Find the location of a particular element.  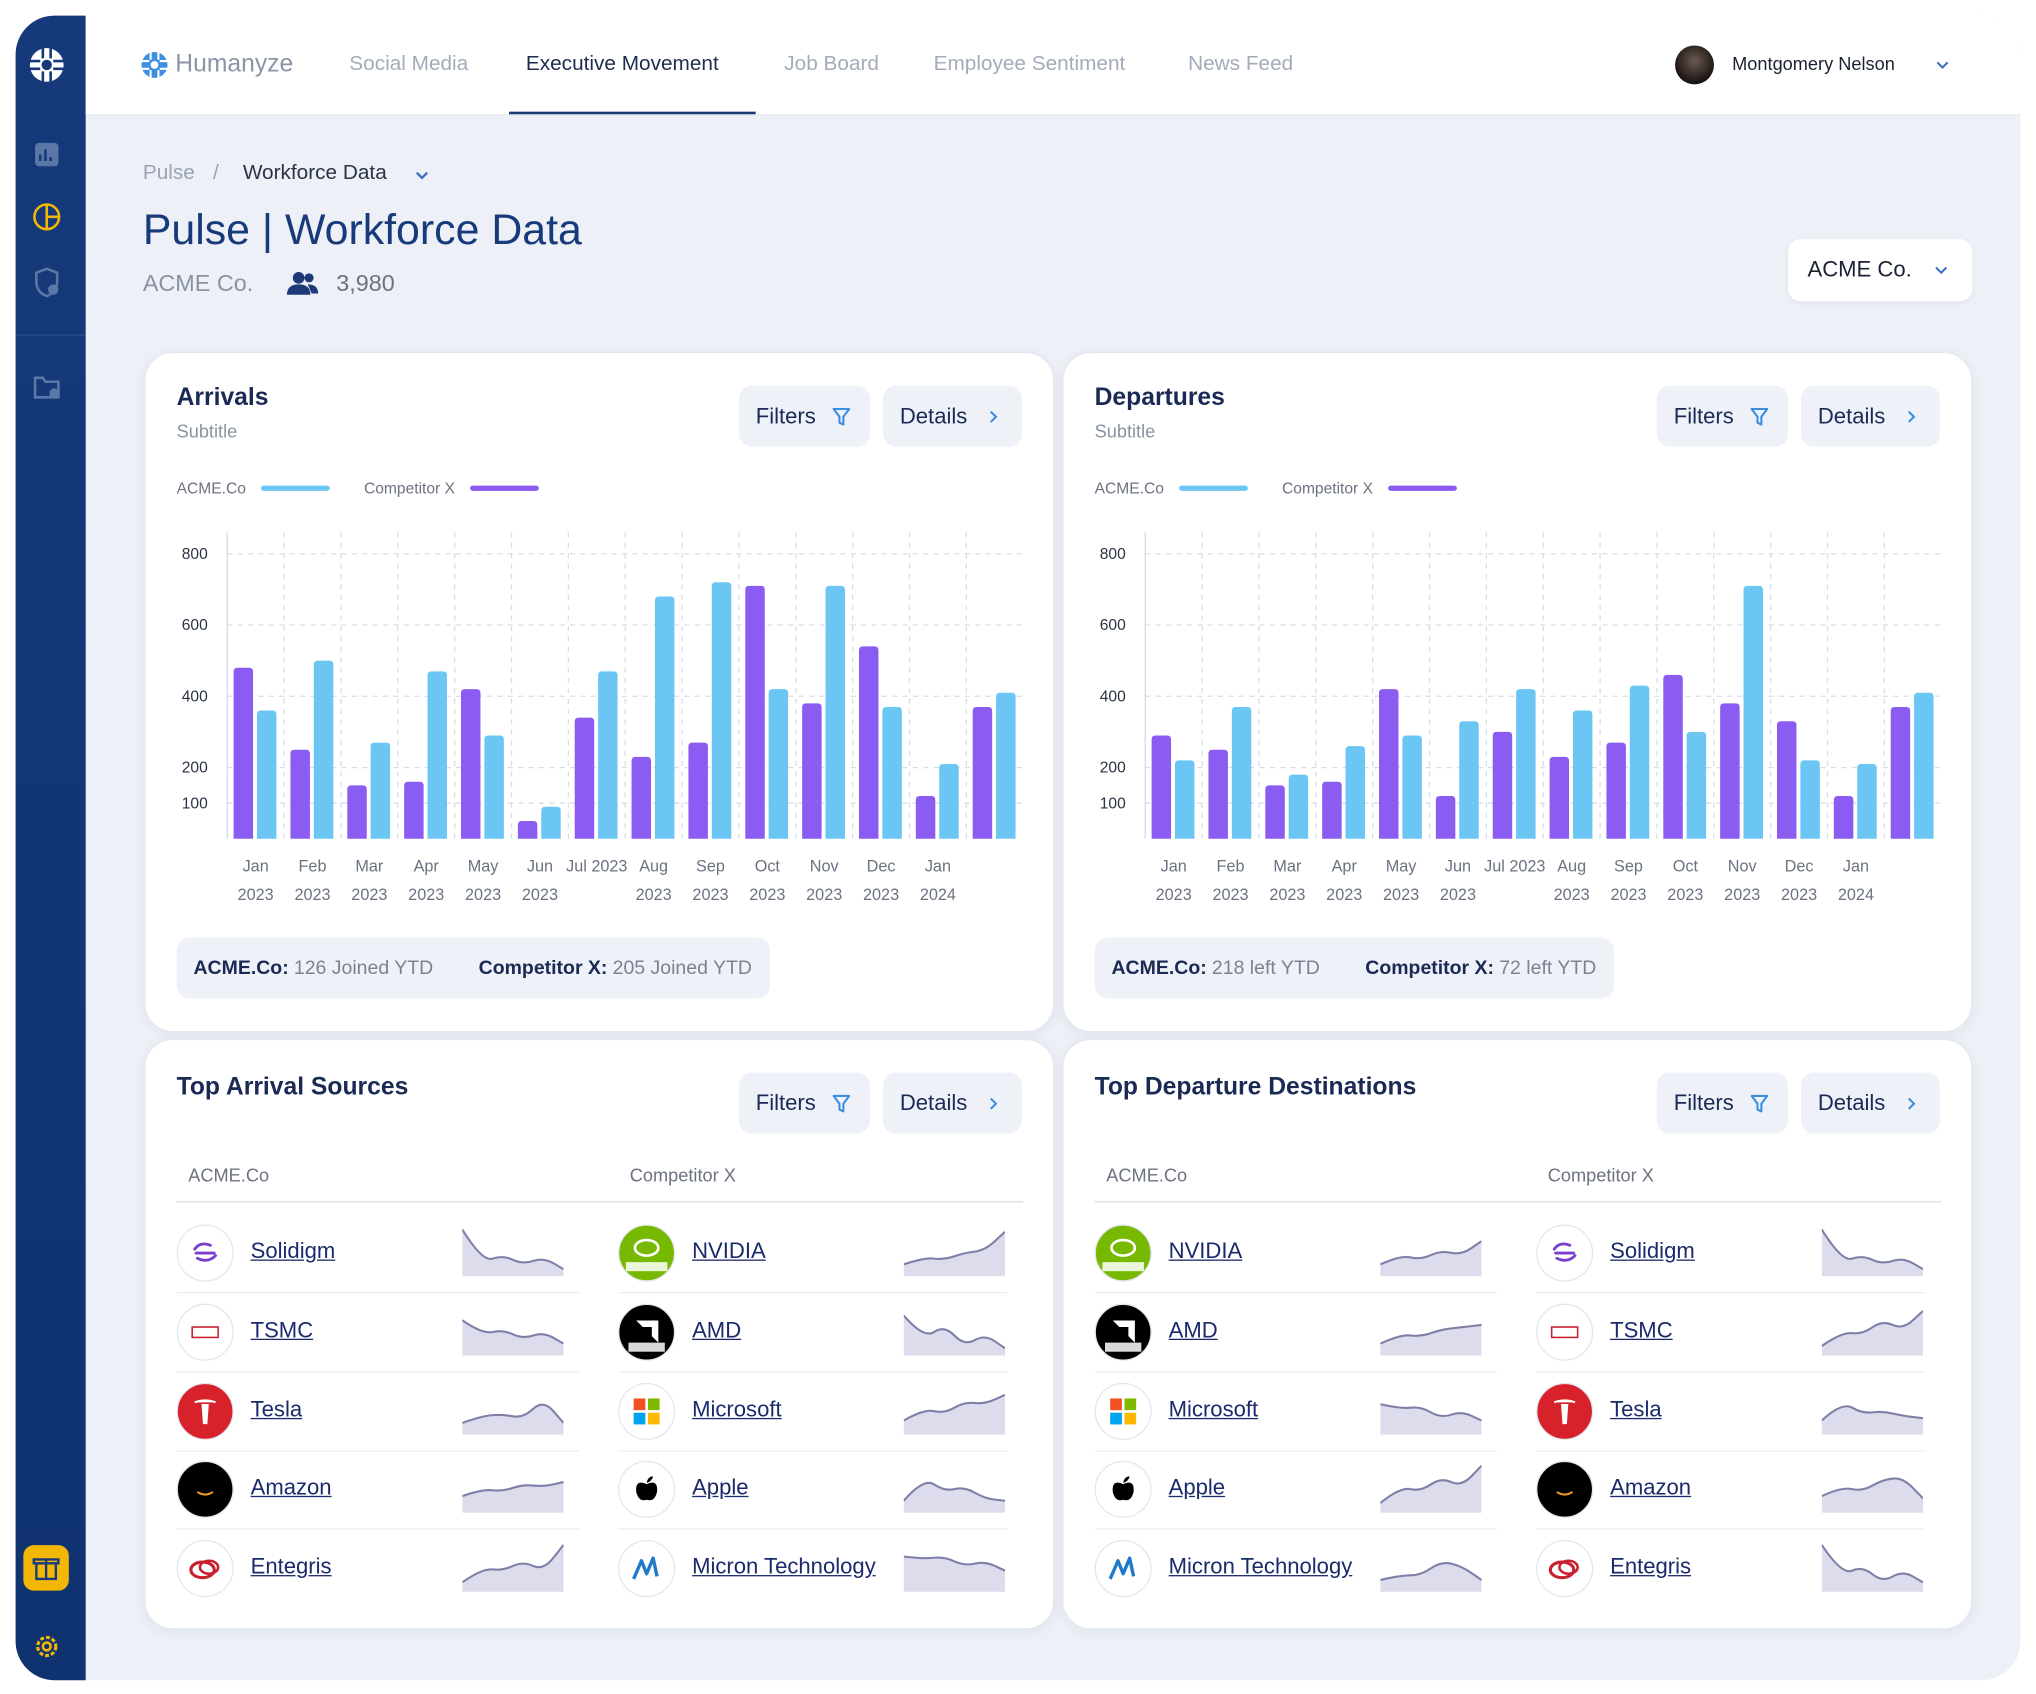

nav-tab: Social Media is located at coordinates (409, 64).